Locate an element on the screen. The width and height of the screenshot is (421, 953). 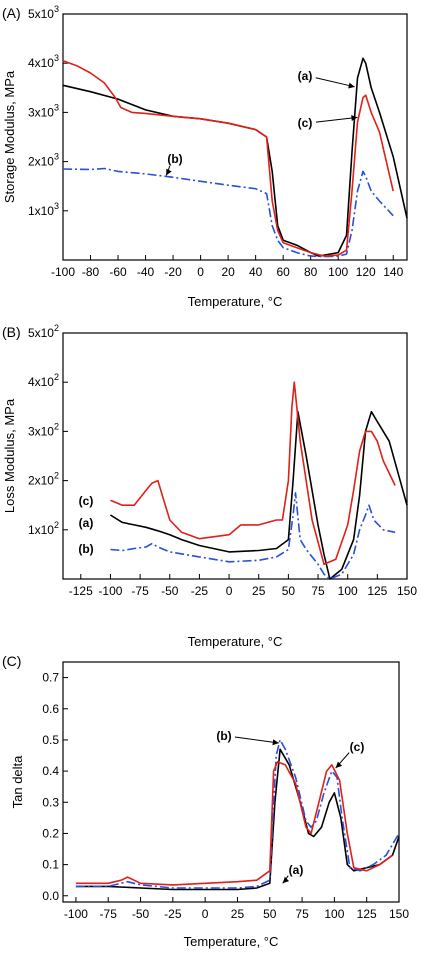
x-tick-label: -60 is located at coordinates (118, 272).